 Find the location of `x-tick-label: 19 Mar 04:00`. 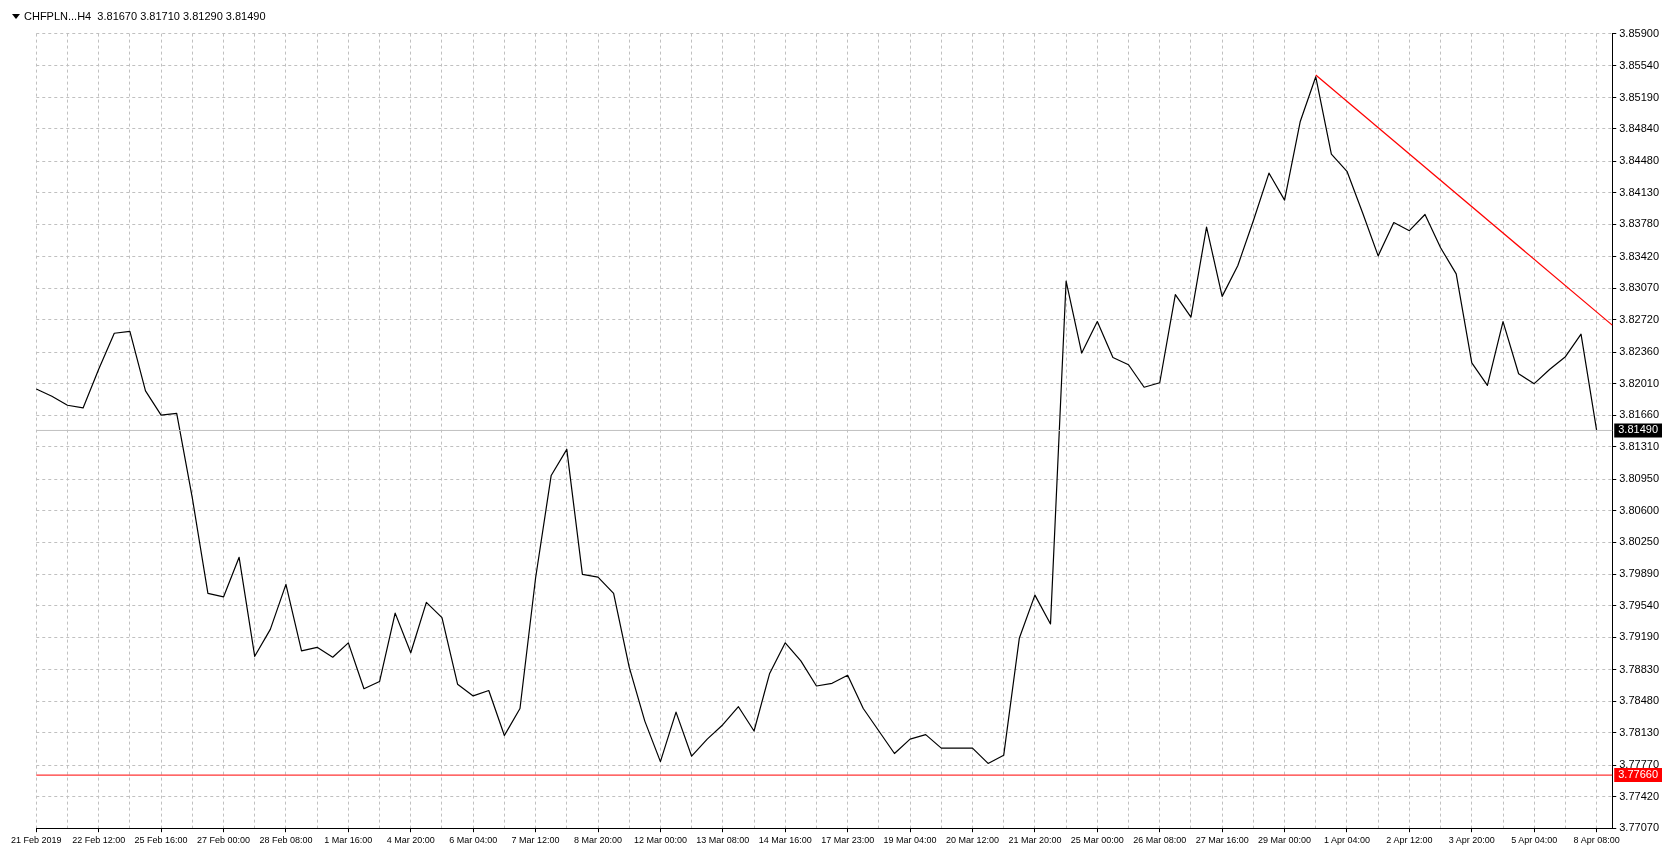

x-tick-label: 19 Mar 04:00 is located at coordinates (910, 840).